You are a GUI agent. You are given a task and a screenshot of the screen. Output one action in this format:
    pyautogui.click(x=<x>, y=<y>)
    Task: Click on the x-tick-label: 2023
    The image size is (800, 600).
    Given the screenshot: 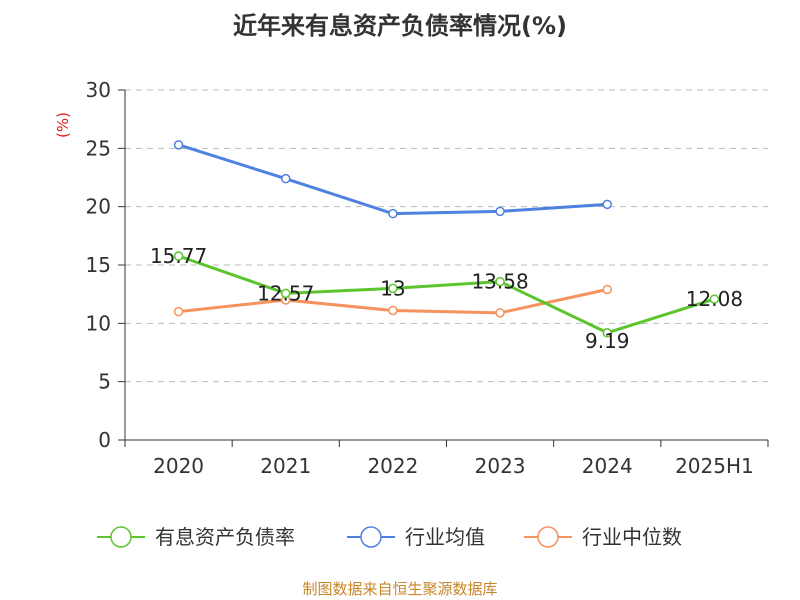 What is the action you would take?
    pyautogui.click(x=500, y=466)
    